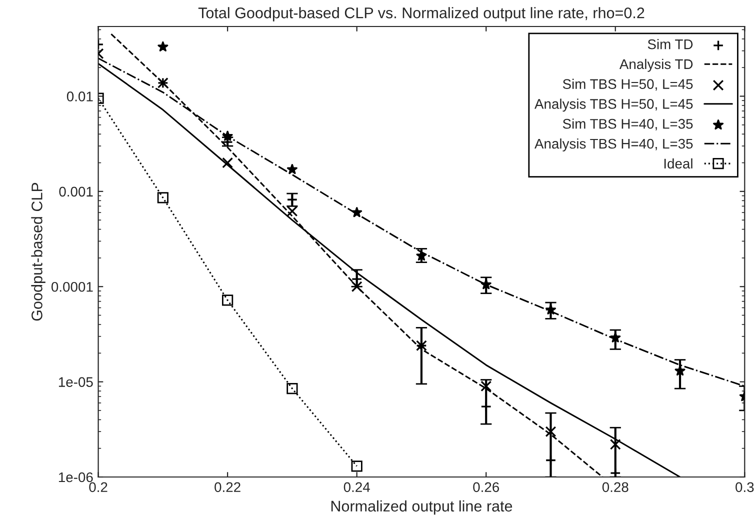 This screenshot has width=756, height=530. What do you see at coordinates (72, 287) in the screenshot?
I see `y-tick-label: 0.0001` at bounding box center [72, 287].